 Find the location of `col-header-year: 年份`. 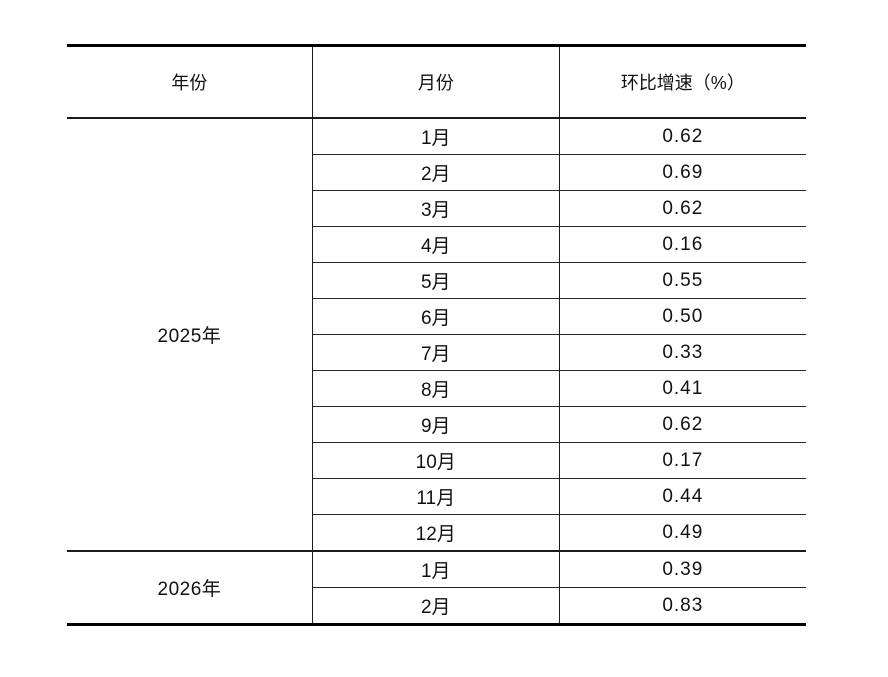

col-header-year: 年份 is located at coordinates (190, 82).